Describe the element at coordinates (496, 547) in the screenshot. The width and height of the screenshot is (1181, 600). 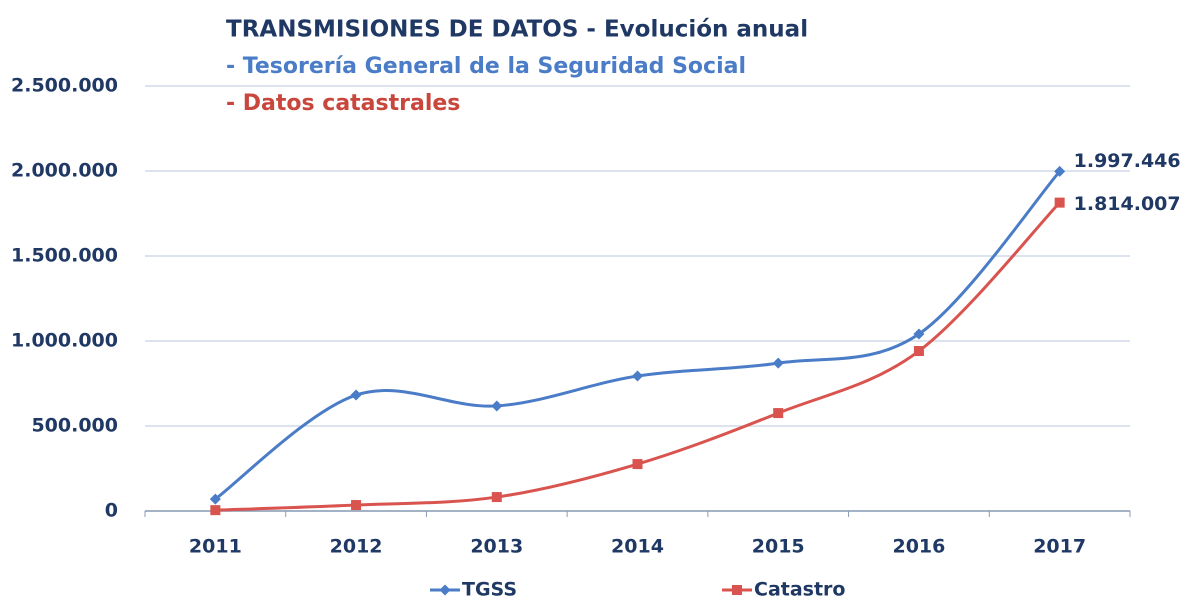
I see `x-tick-label: 2013` at that location.